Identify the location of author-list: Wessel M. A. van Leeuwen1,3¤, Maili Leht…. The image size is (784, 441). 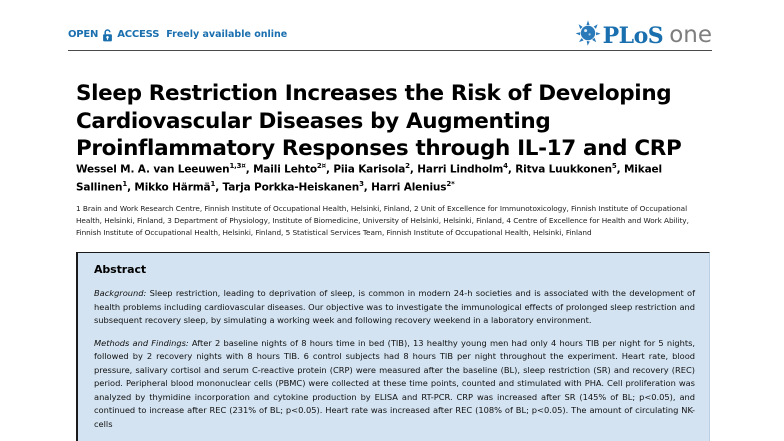
(393, 178).